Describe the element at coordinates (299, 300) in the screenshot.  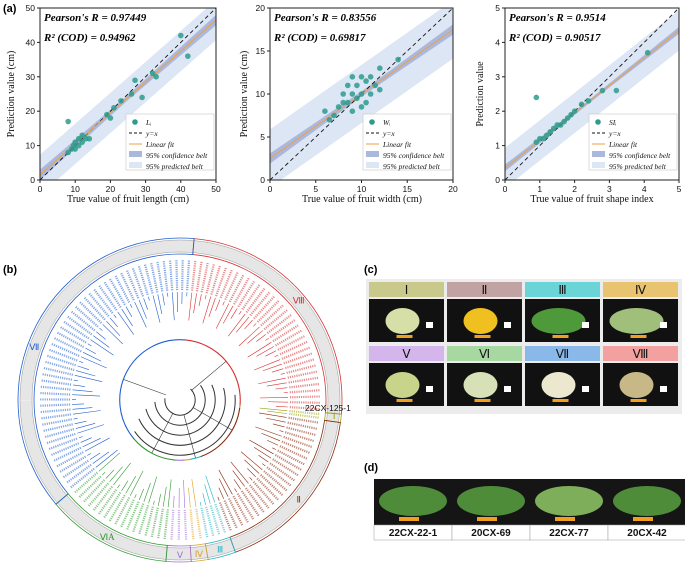
I see `clade-label: Ⅷ` at that location.